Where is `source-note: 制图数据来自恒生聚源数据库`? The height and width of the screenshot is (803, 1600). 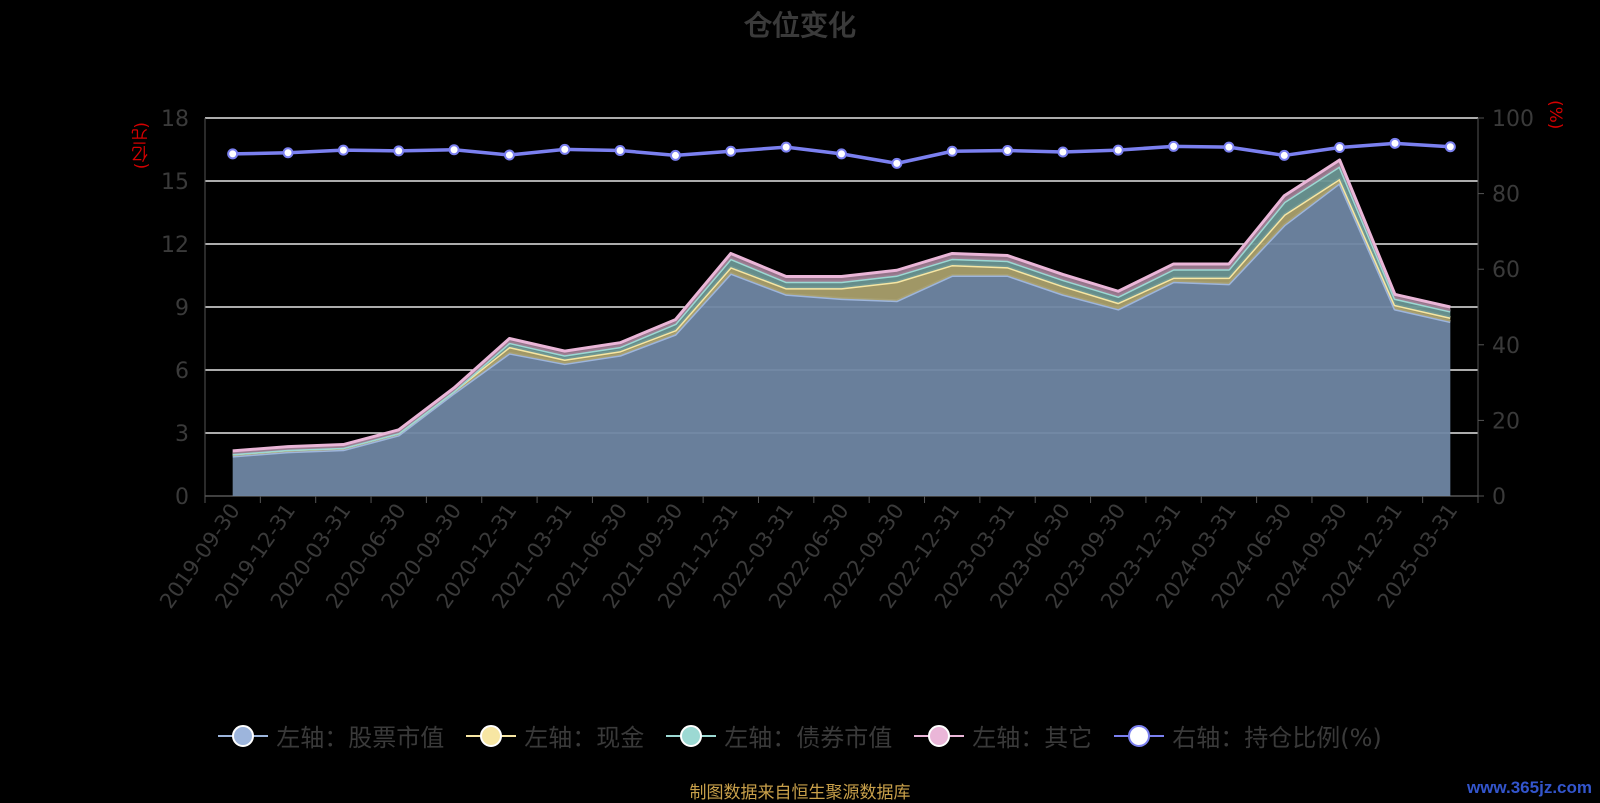
source-note: 制图数据来自恒生聚源数据库 is located at coordinates (800, 793).